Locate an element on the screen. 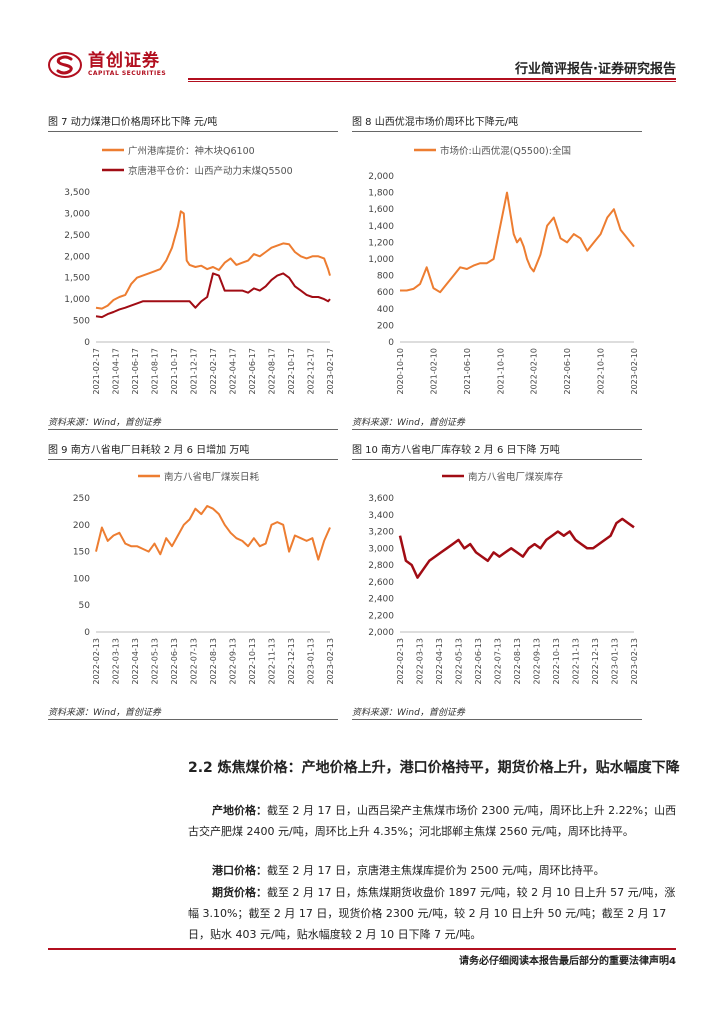 Image resolution: width=724 pixels, height=1024 pixels. x-tick-label: 2023-02-17 is located at coordinates (330, 371).